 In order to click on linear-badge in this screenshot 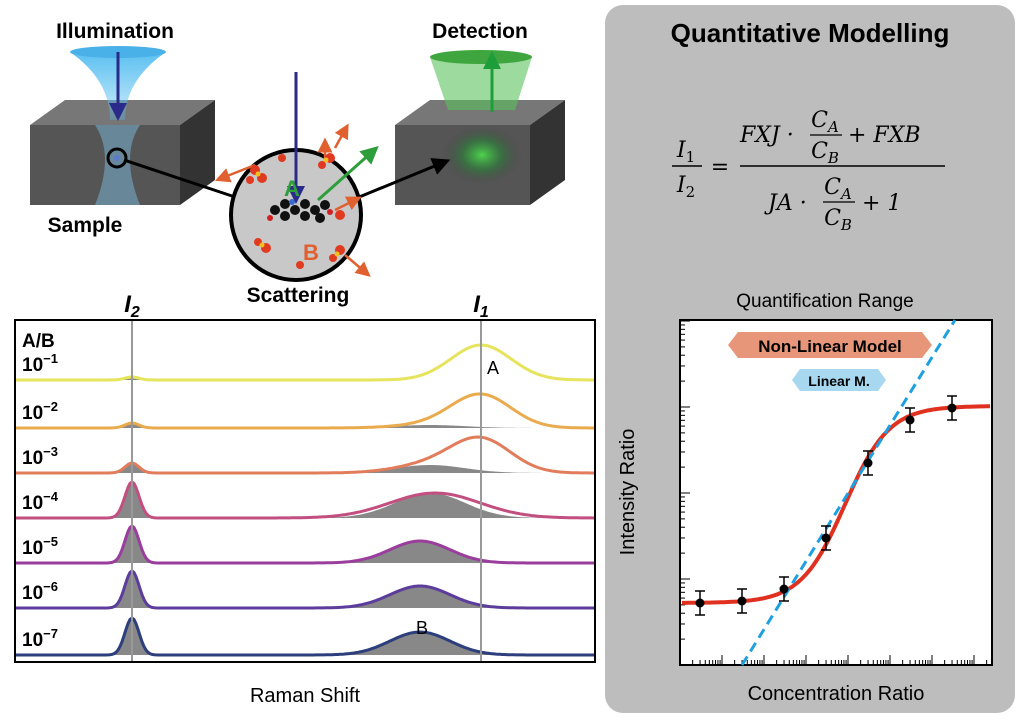, I will do `click(839, 380)`.